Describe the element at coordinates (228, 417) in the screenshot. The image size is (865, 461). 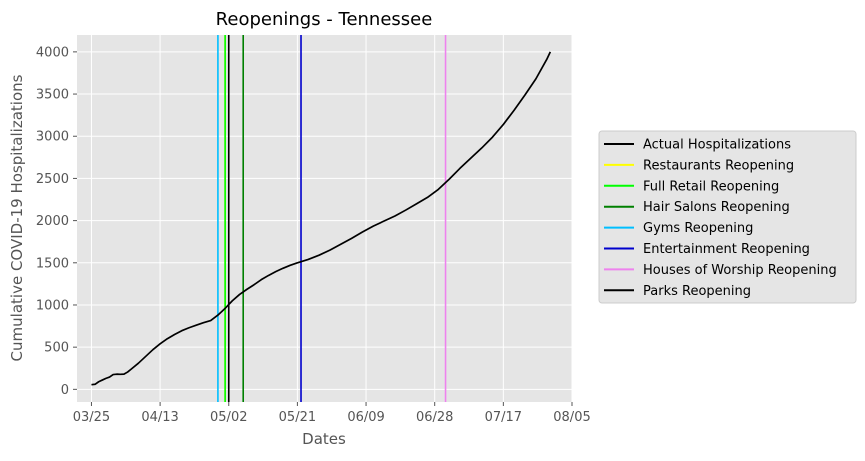
I see `x-tick-label: 05/02` at that location.